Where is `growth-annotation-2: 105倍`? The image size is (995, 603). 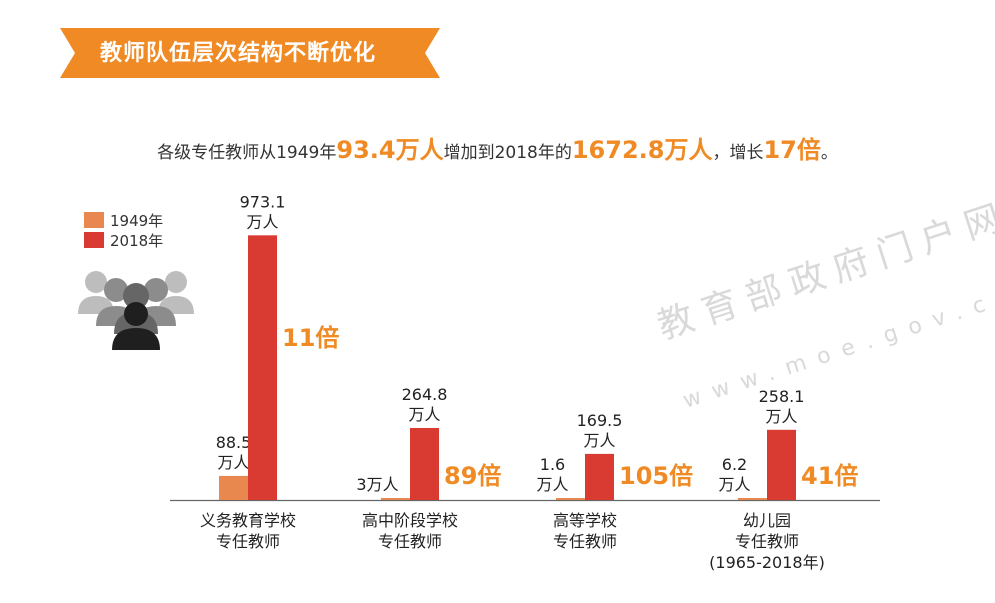
growth-annotation-2: 105倍 is located at coordinates (656, 476).